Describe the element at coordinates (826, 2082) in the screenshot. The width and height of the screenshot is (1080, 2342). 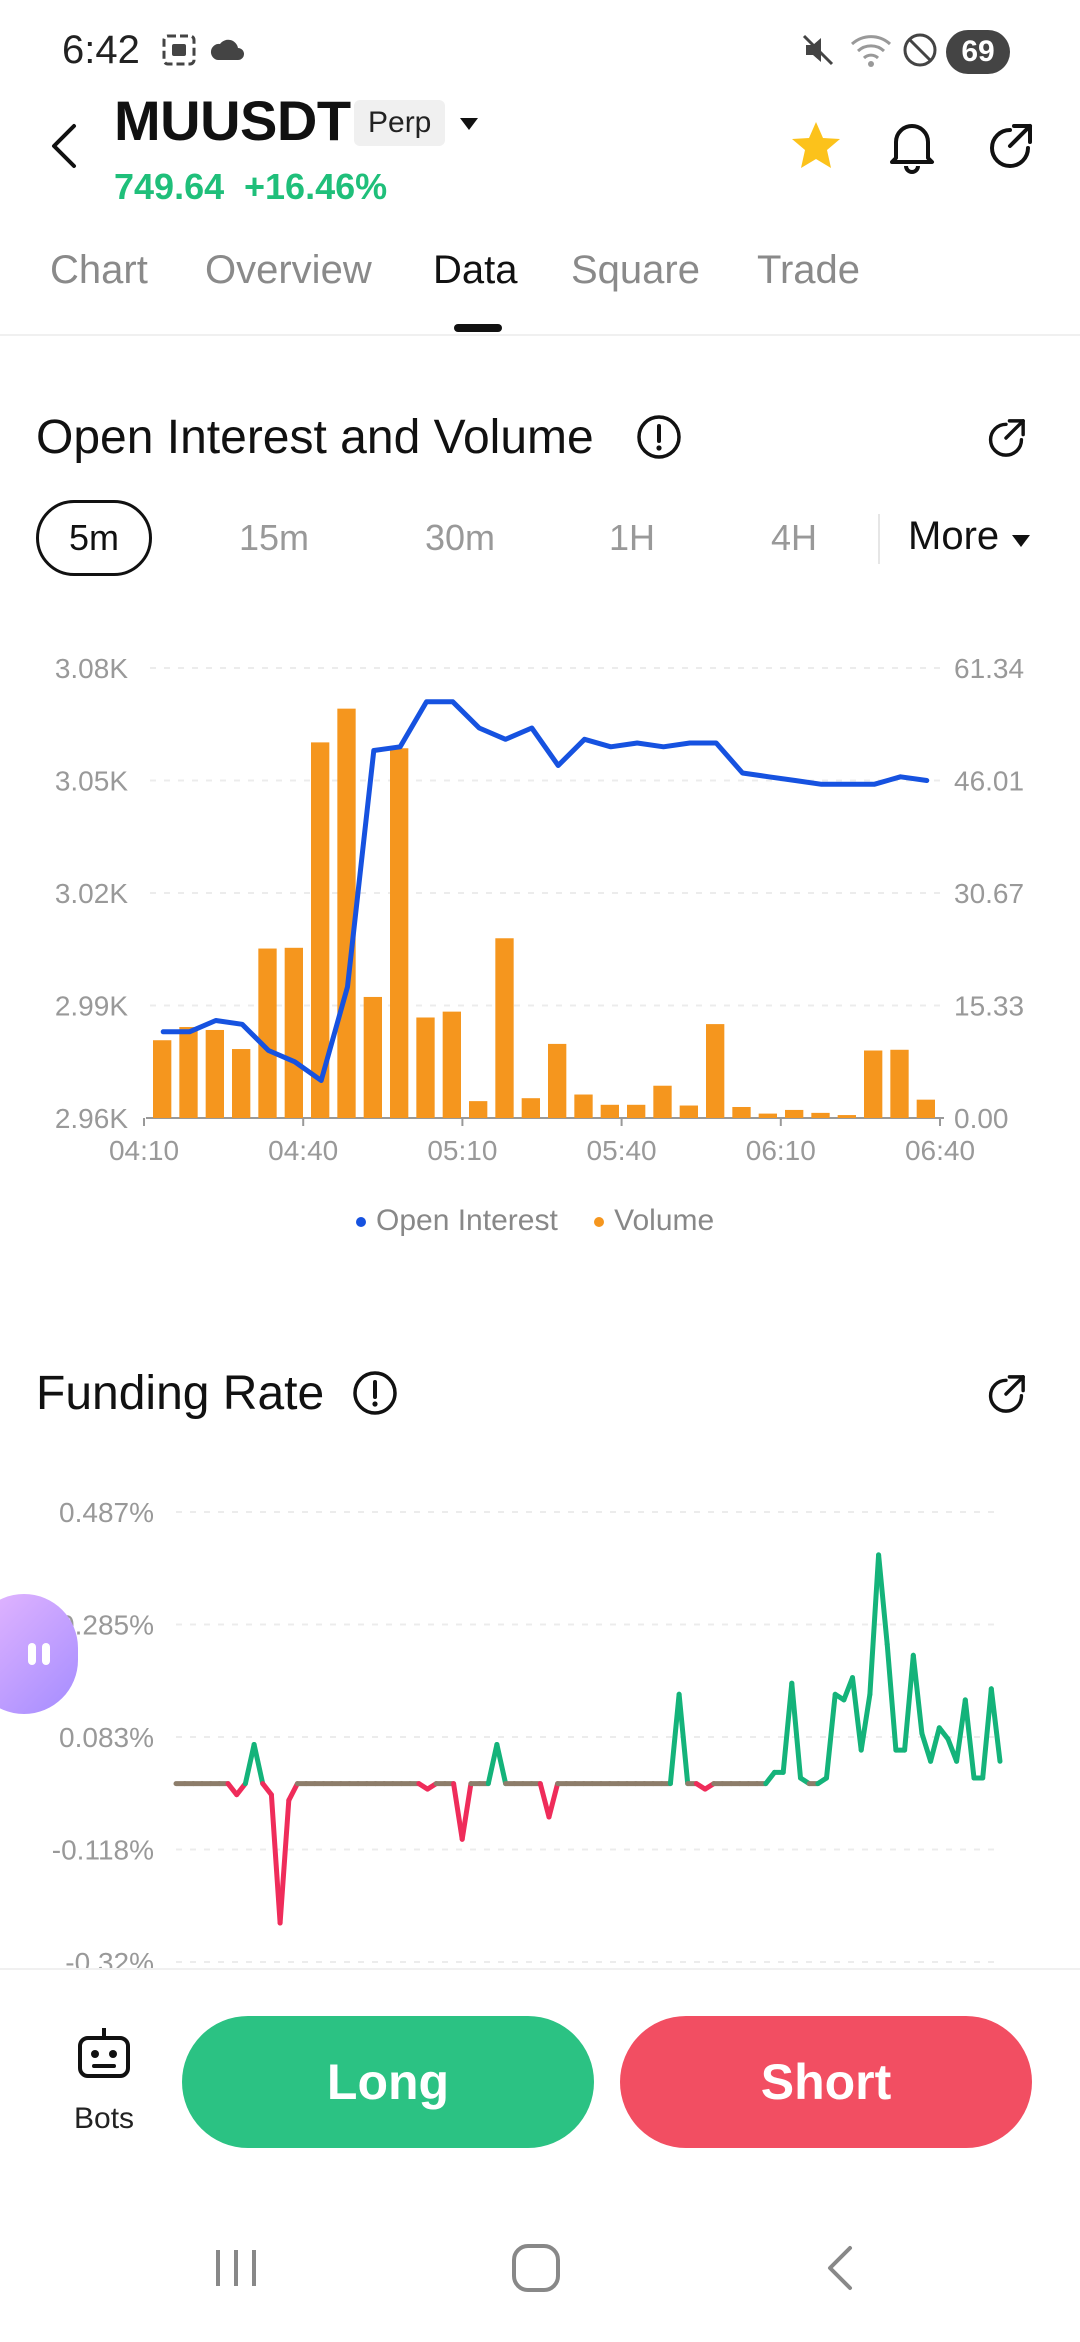
I see `short-button: Short` at that location.